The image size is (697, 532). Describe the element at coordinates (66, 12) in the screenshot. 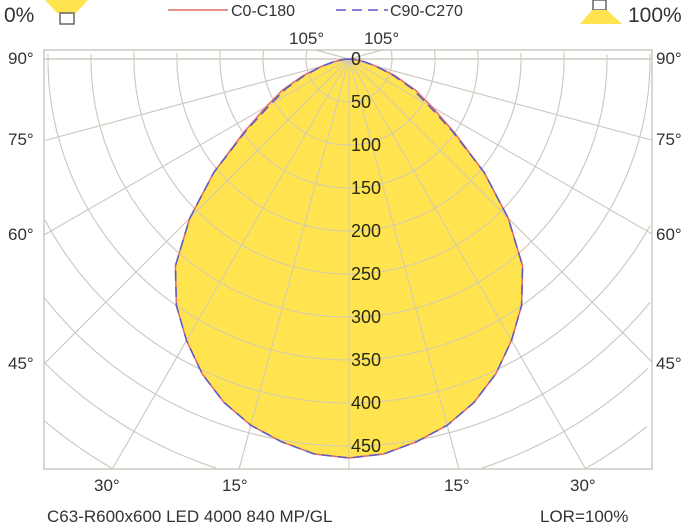

I see `luminaire-downlight-icon` at that location.